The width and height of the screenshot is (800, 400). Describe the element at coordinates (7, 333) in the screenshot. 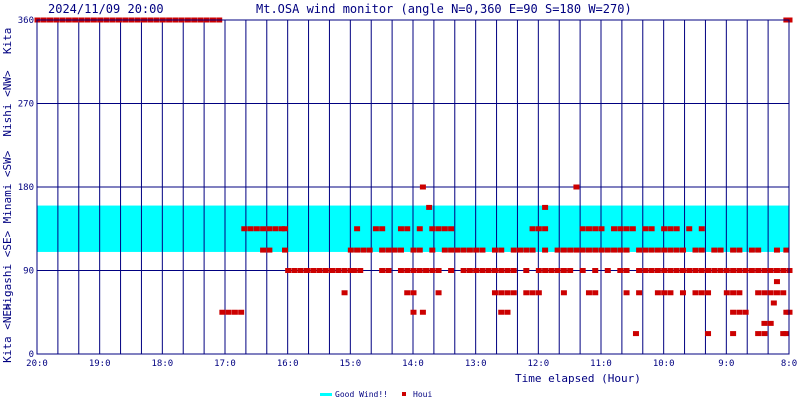

I see `direction-label: Kita <NE>` at that location.